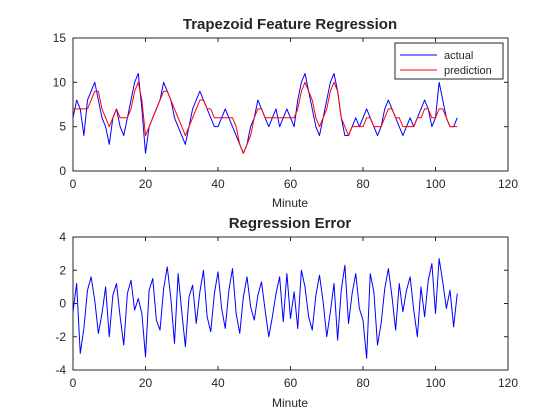 This screenshot has height=420, width=560. What do you see at coordinates (508, 383) in the screenshot?
I see `error-x-tick-label: 120` at bounding box center [508, 383].